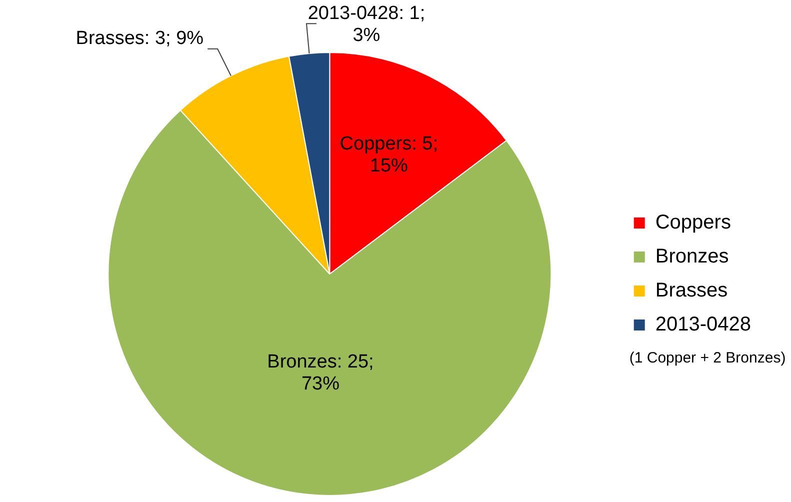 The height and width of the screenshot is (502, 791). I want to click on legend-label: 2013-0428, so click(703, 325).